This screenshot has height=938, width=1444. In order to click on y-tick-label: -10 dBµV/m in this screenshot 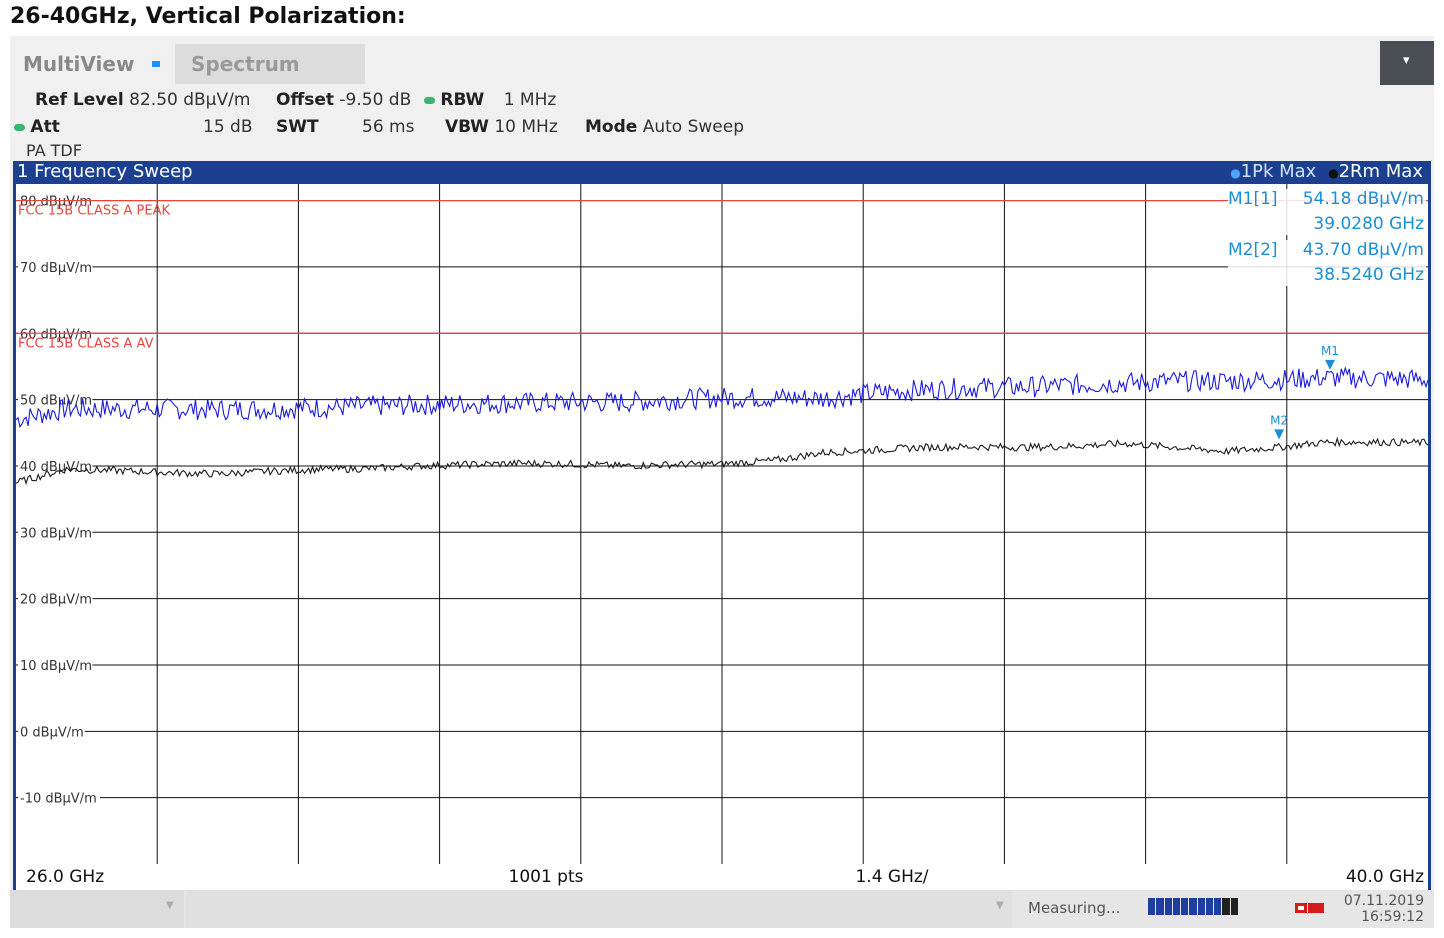, I will do `click(58, 799)`.